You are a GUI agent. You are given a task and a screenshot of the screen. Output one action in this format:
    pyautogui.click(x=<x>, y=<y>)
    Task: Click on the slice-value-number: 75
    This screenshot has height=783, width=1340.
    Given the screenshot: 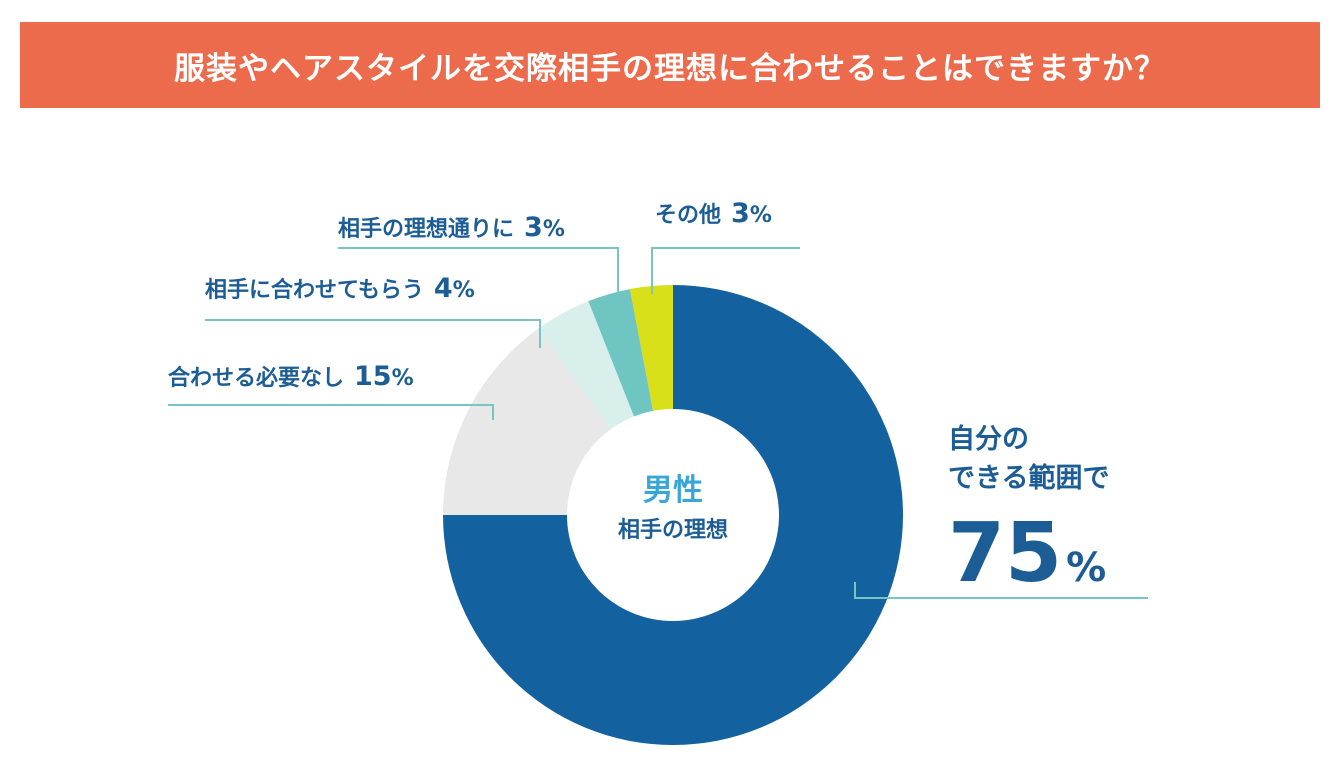 What is the action you would take?
    pyautogui.click(x=1005, y=553)
    